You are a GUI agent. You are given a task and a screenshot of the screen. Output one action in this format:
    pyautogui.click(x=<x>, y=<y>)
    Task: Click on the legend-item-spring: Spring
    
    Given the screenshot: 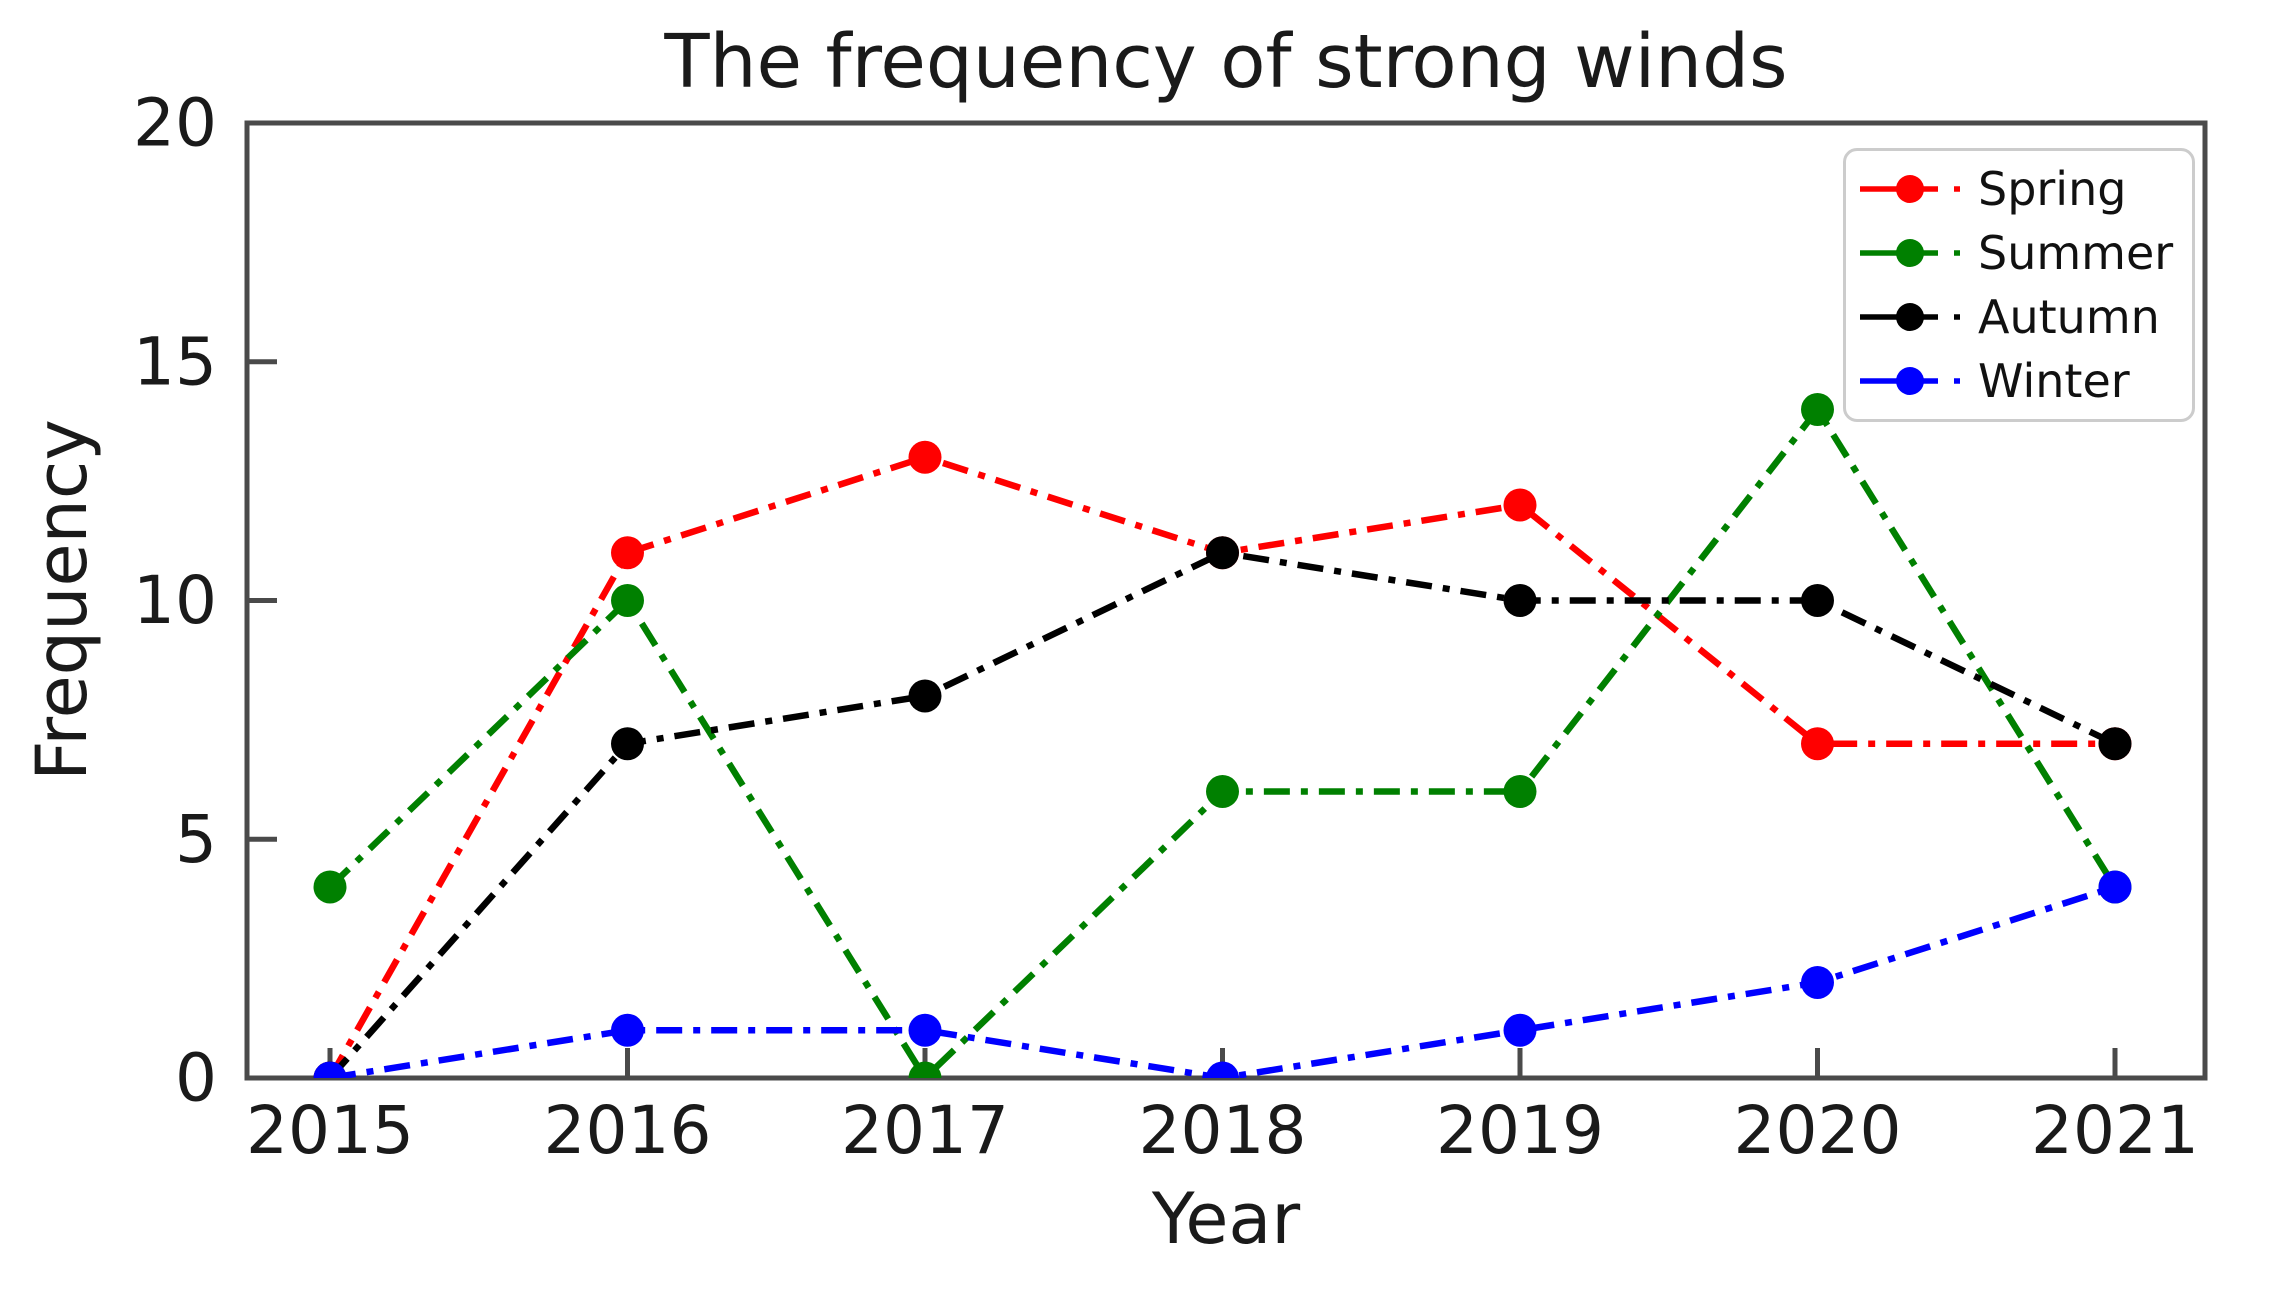 What is the action you would take?
    pyautogui.click(x=2022, y=189)
    